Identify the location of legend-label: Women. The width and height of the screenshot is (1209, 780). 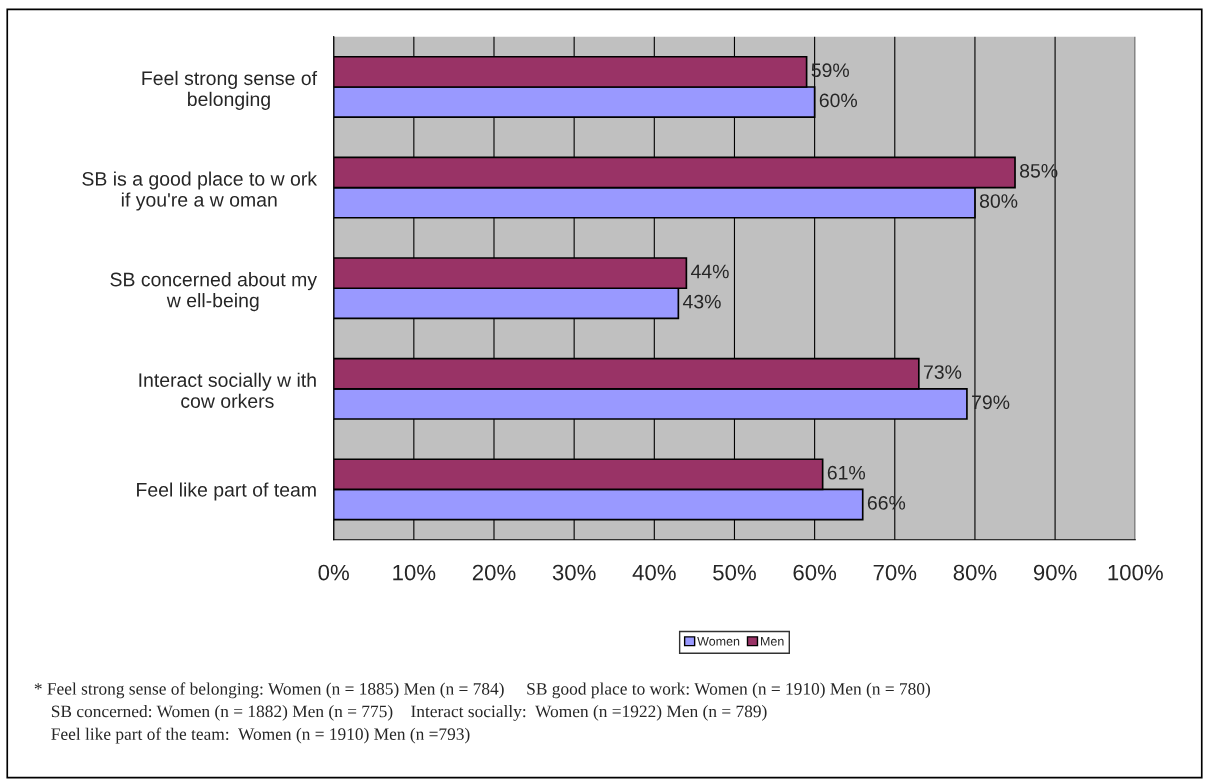
(718, 641).